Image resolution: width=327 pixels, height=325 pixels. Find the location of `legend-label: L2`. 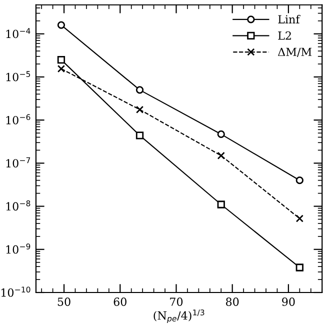

legend-label: L2 is located at coordinates (284, 35).